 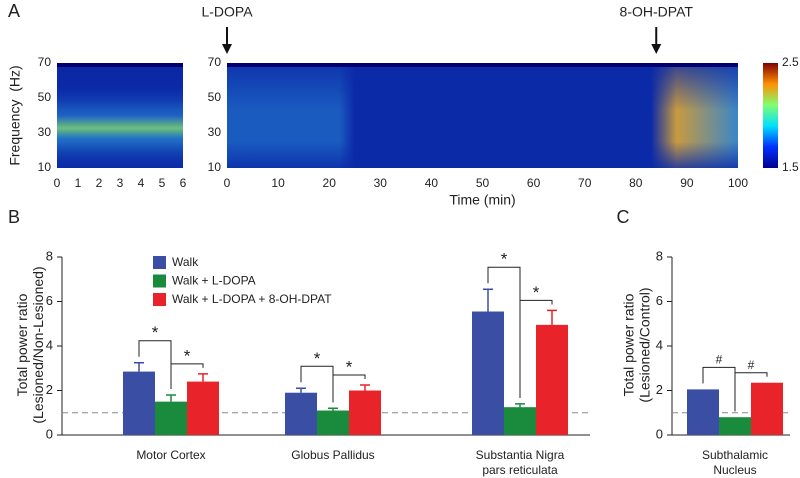 I want to click on y-axis-label: Frequency (Hz), so click(x=15, y=115).